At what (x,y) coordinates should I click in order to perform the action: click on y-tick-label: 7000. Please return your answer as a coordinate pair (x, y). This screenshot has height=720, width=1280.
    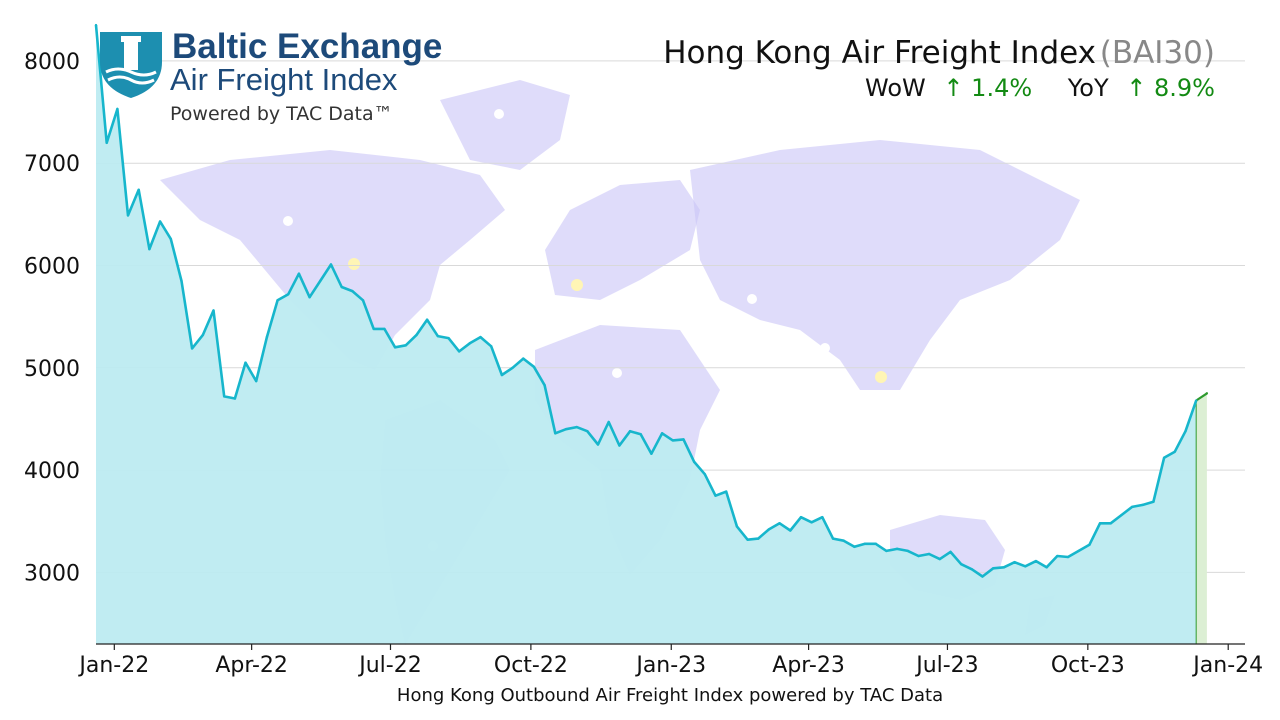
    Looking at the image, I should click on (52, 164).